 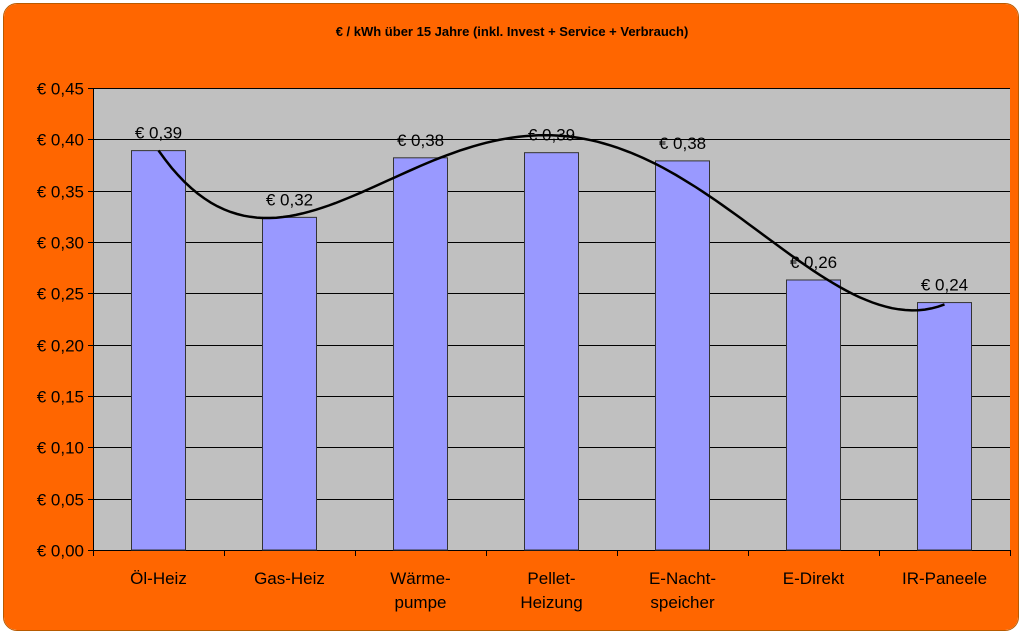 I want to click on x-category-label: Gas-Heiz, so click(x=289, y=578).